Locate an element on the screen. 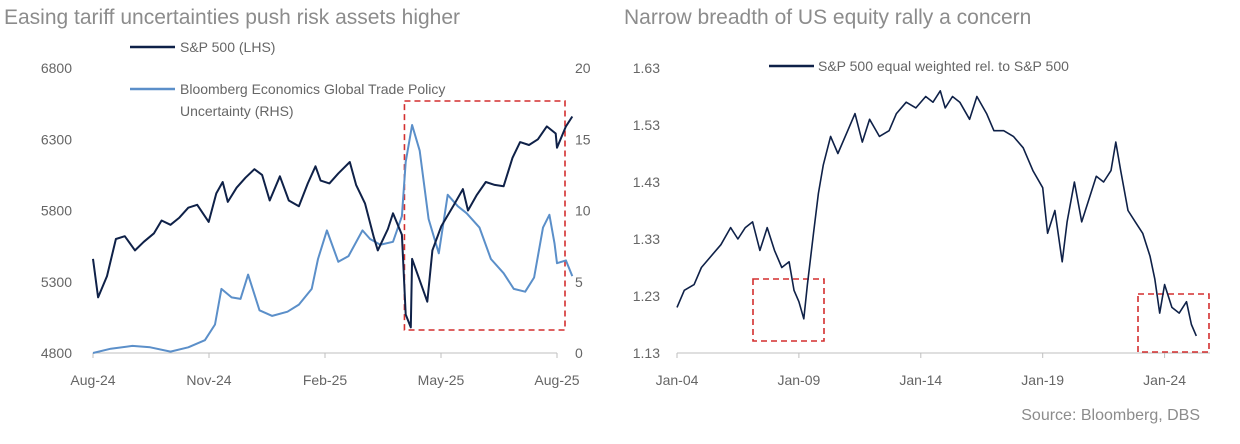  right-y-tick-label: 1.13 is located at coordinates (646, 353).